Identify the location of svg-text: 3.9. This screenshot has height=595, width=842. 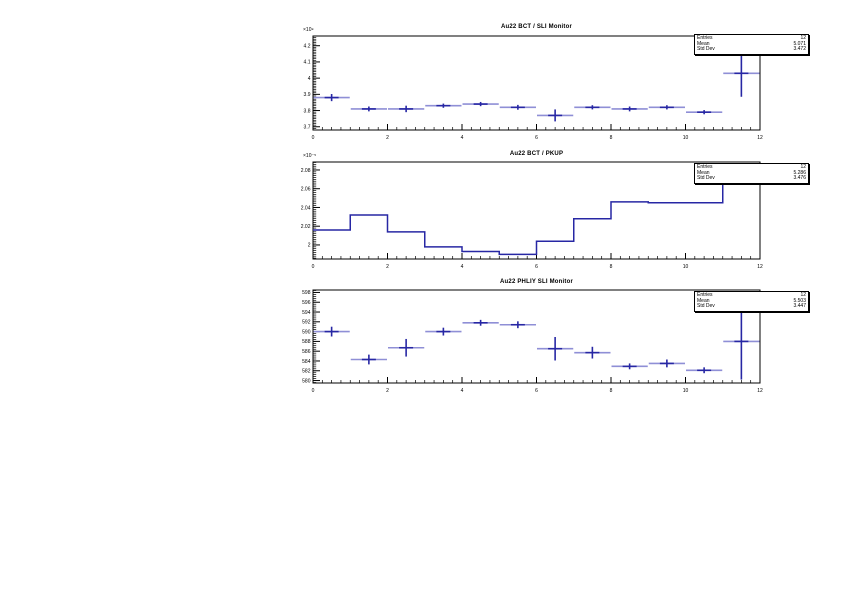
(307, 95).